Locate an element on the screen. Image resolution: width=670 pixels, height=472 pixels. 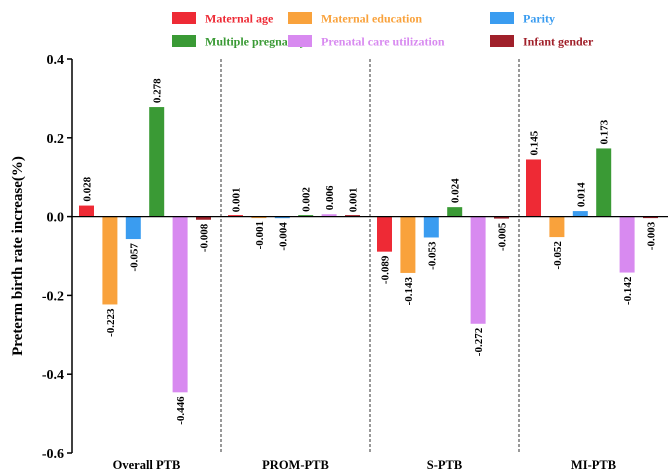
bar-overall-ptb-multiple-pregnancy is located at coordinates (157, 162).